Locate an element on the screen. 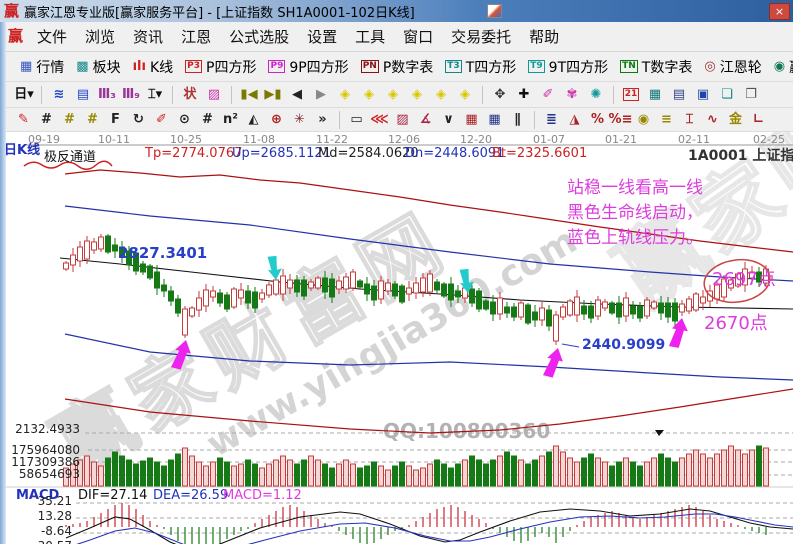  btn-copy: ❏ is located at coordinates (727, 94).